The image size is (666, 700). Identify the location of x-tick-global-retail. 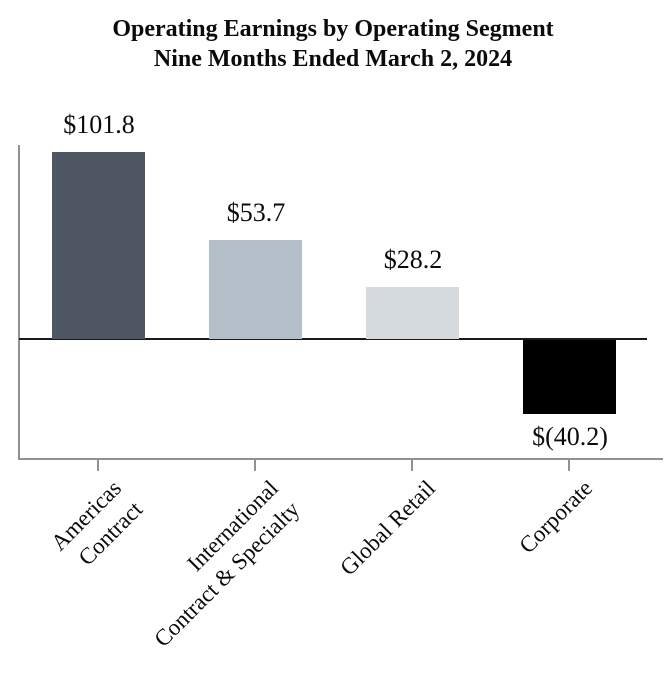
(411, 465).